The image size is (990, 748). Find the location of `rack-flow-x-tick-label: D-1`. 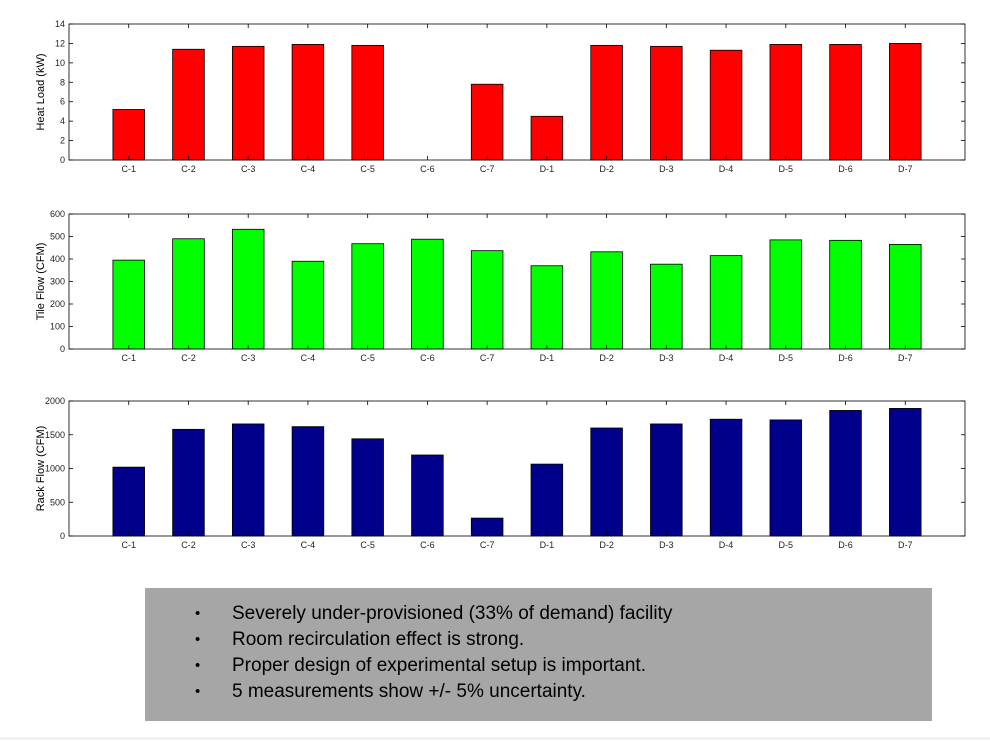

rack-flow-x-tick-label: D-1 is located at coordinates (547, 545).